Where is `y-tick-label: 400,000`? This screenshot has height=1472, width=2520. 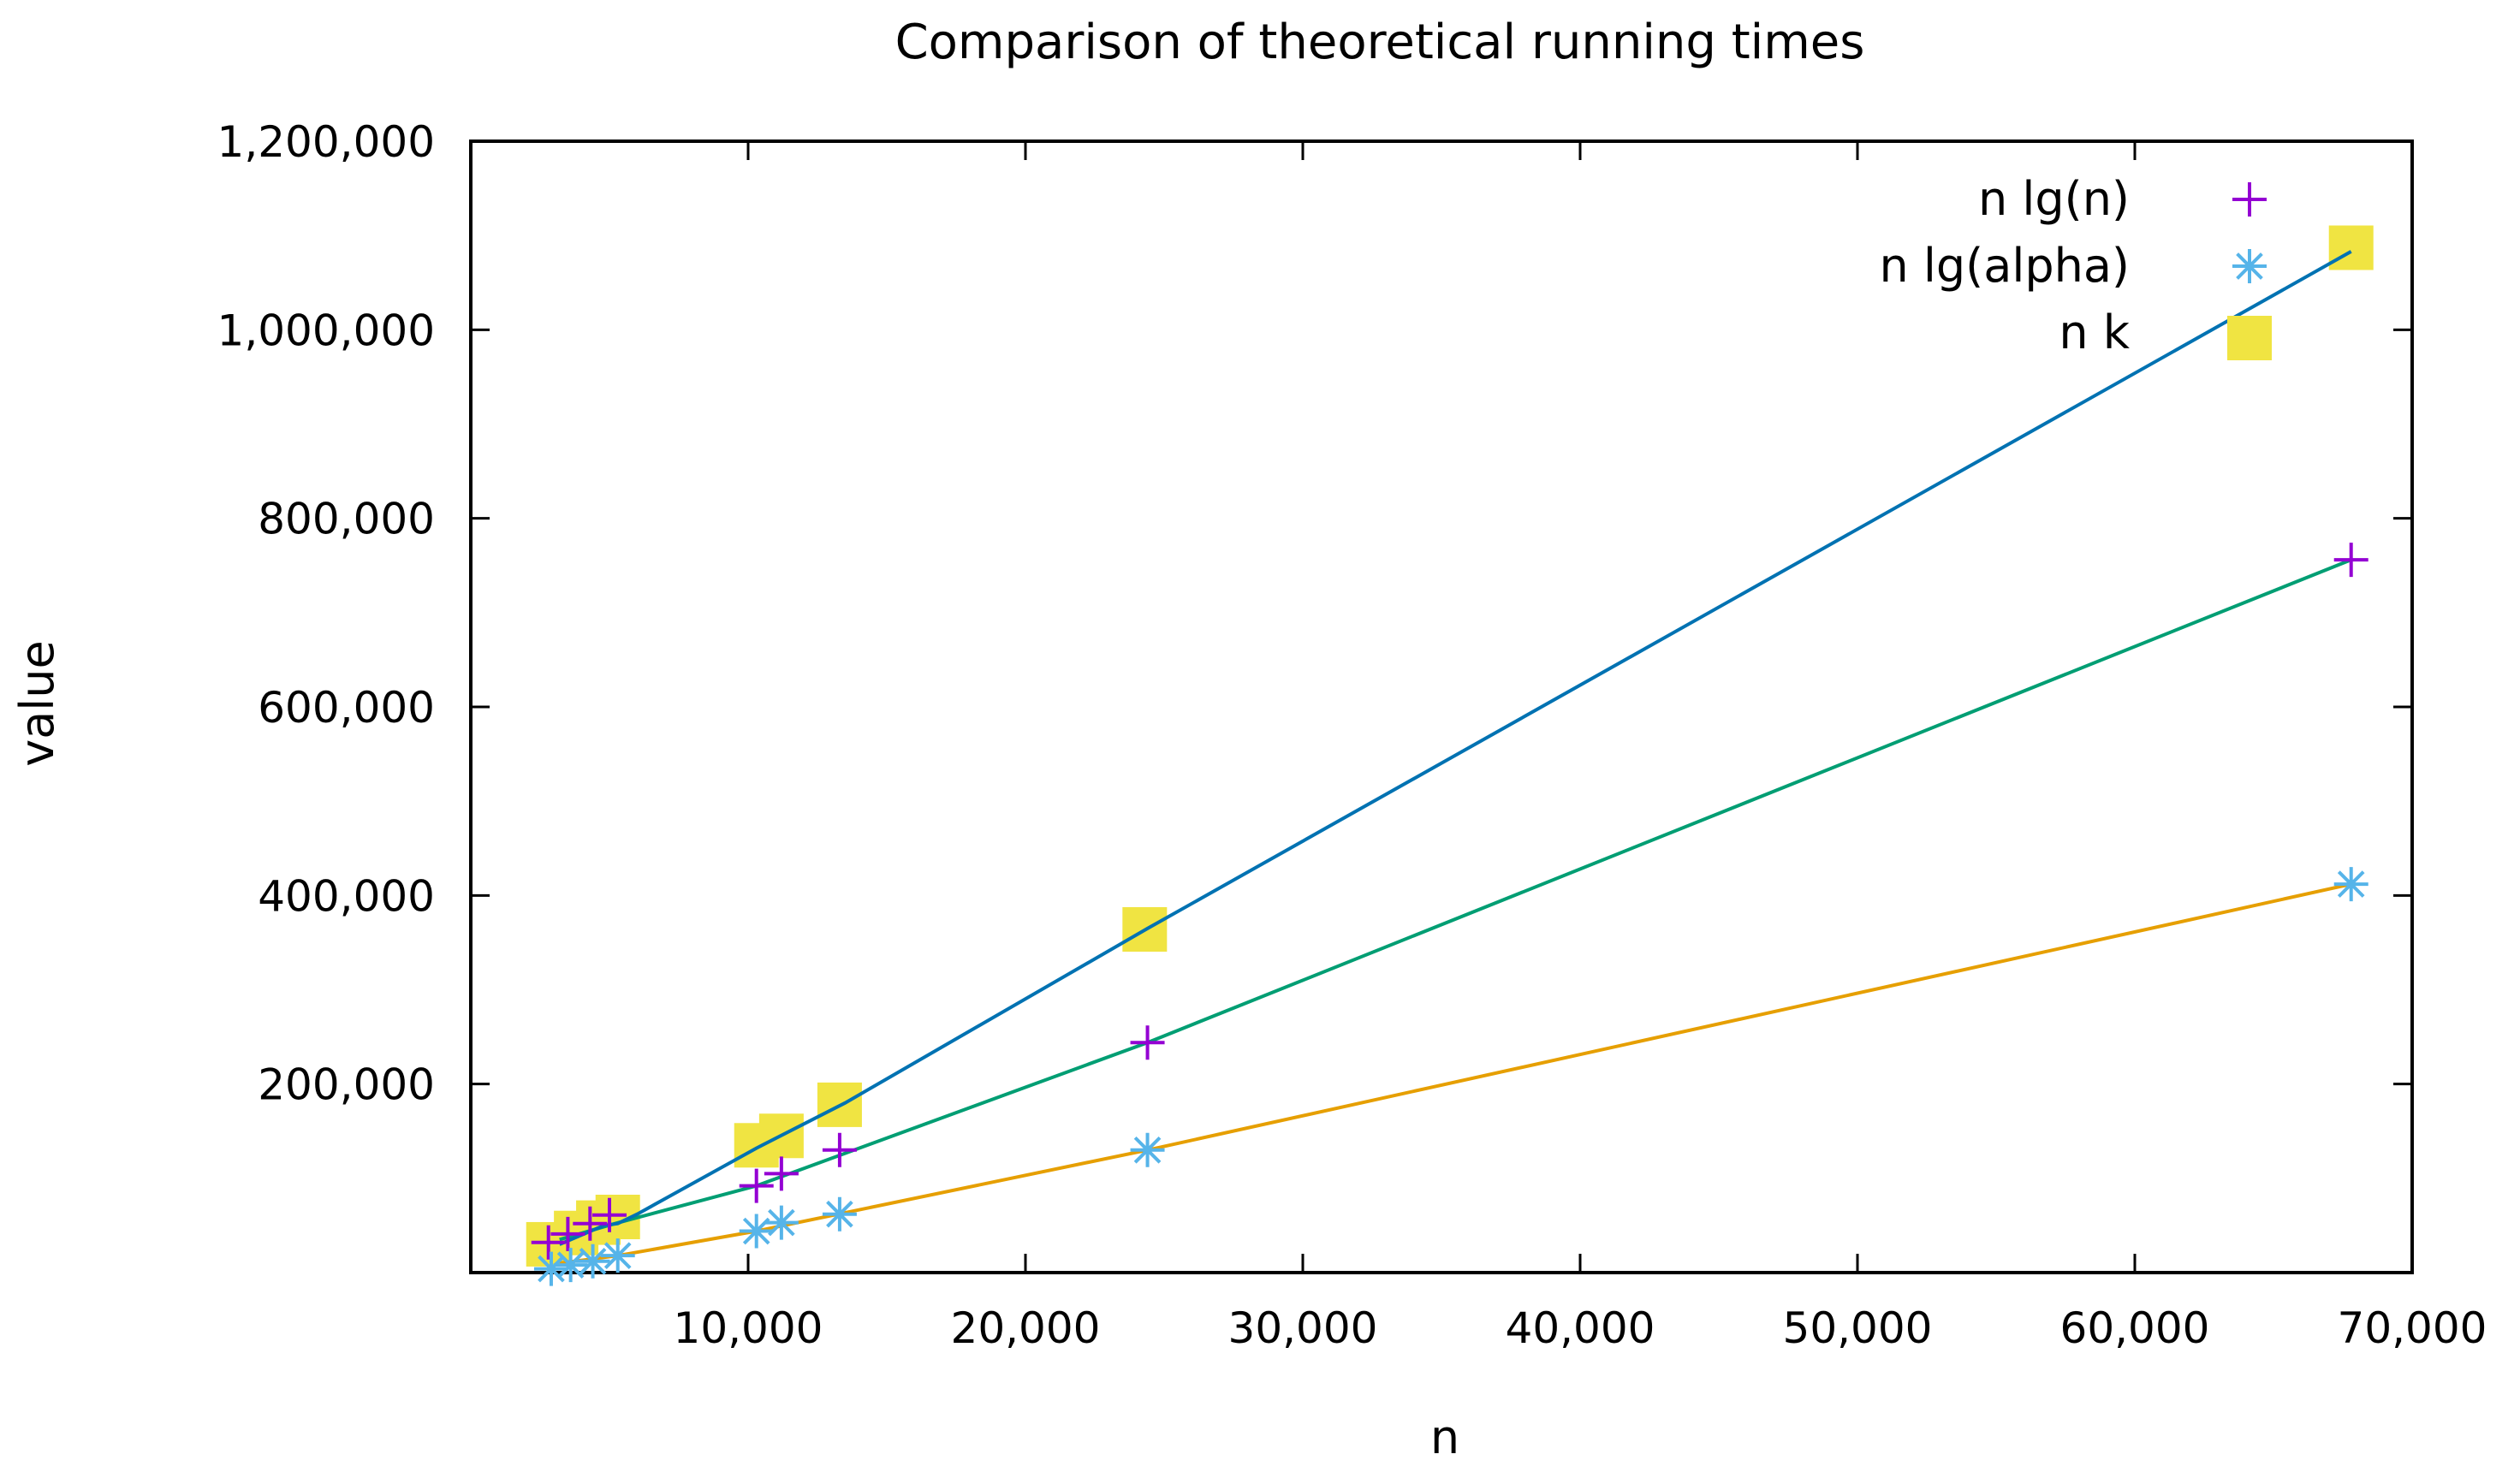 y-tick-label: 400,000 is located at coordinates (346, 896).